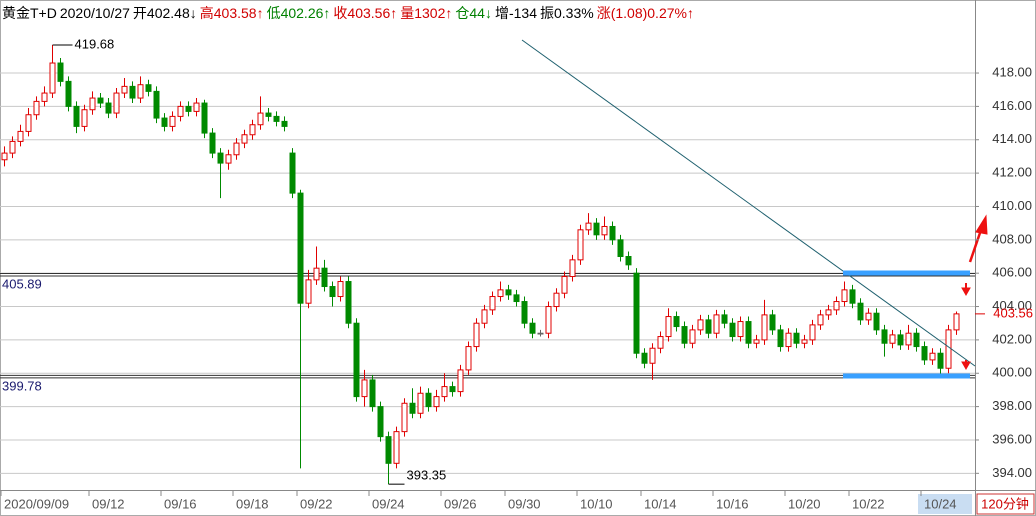 This screenshot has width=1036, height=516. Describe the element at coordinates (22, 283) in the screenshot. I see `price-line-label: 405.89` at that location.